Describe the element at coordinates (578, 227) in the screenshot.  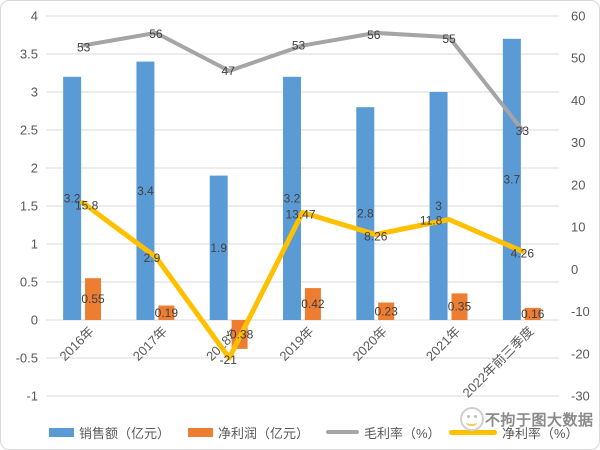
I see `svg-text: 10` at that location.